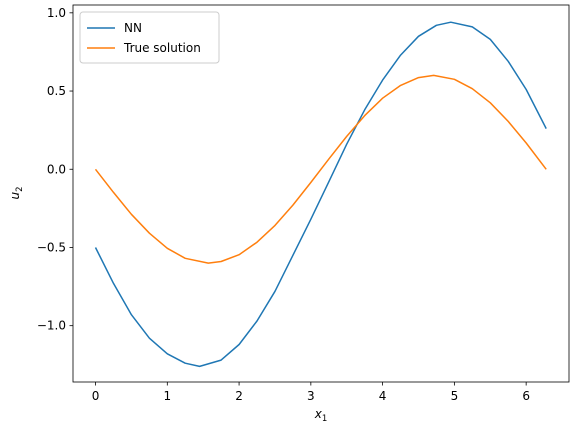 This screenshot has width=579, height=433. Describe the element at coordinates (318, 414) in the screenshot. I see `x-axis-label-main: x` at that location.